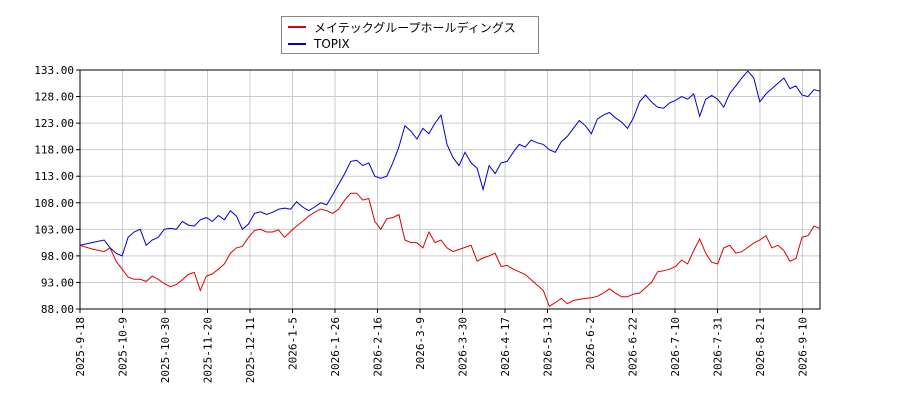  Describe the element at coordinates (57, 282) in the screenshot. I see `y-tick-label: 93.00` at that location.